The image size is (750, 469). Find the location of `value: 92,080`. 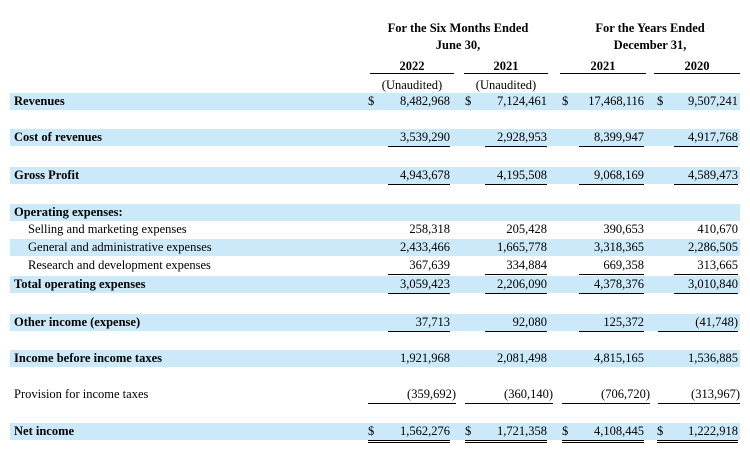

value: 92,080 is located at coordinates (529, 322).